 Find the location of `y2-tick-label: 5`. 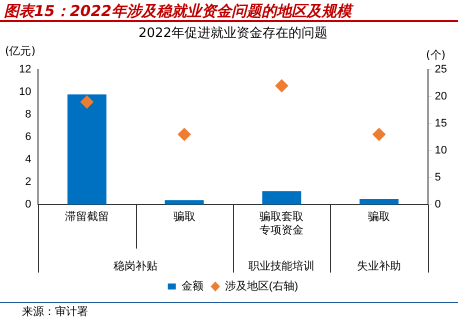

y2-tick-label: 5 is located at coordinates (437, 178).